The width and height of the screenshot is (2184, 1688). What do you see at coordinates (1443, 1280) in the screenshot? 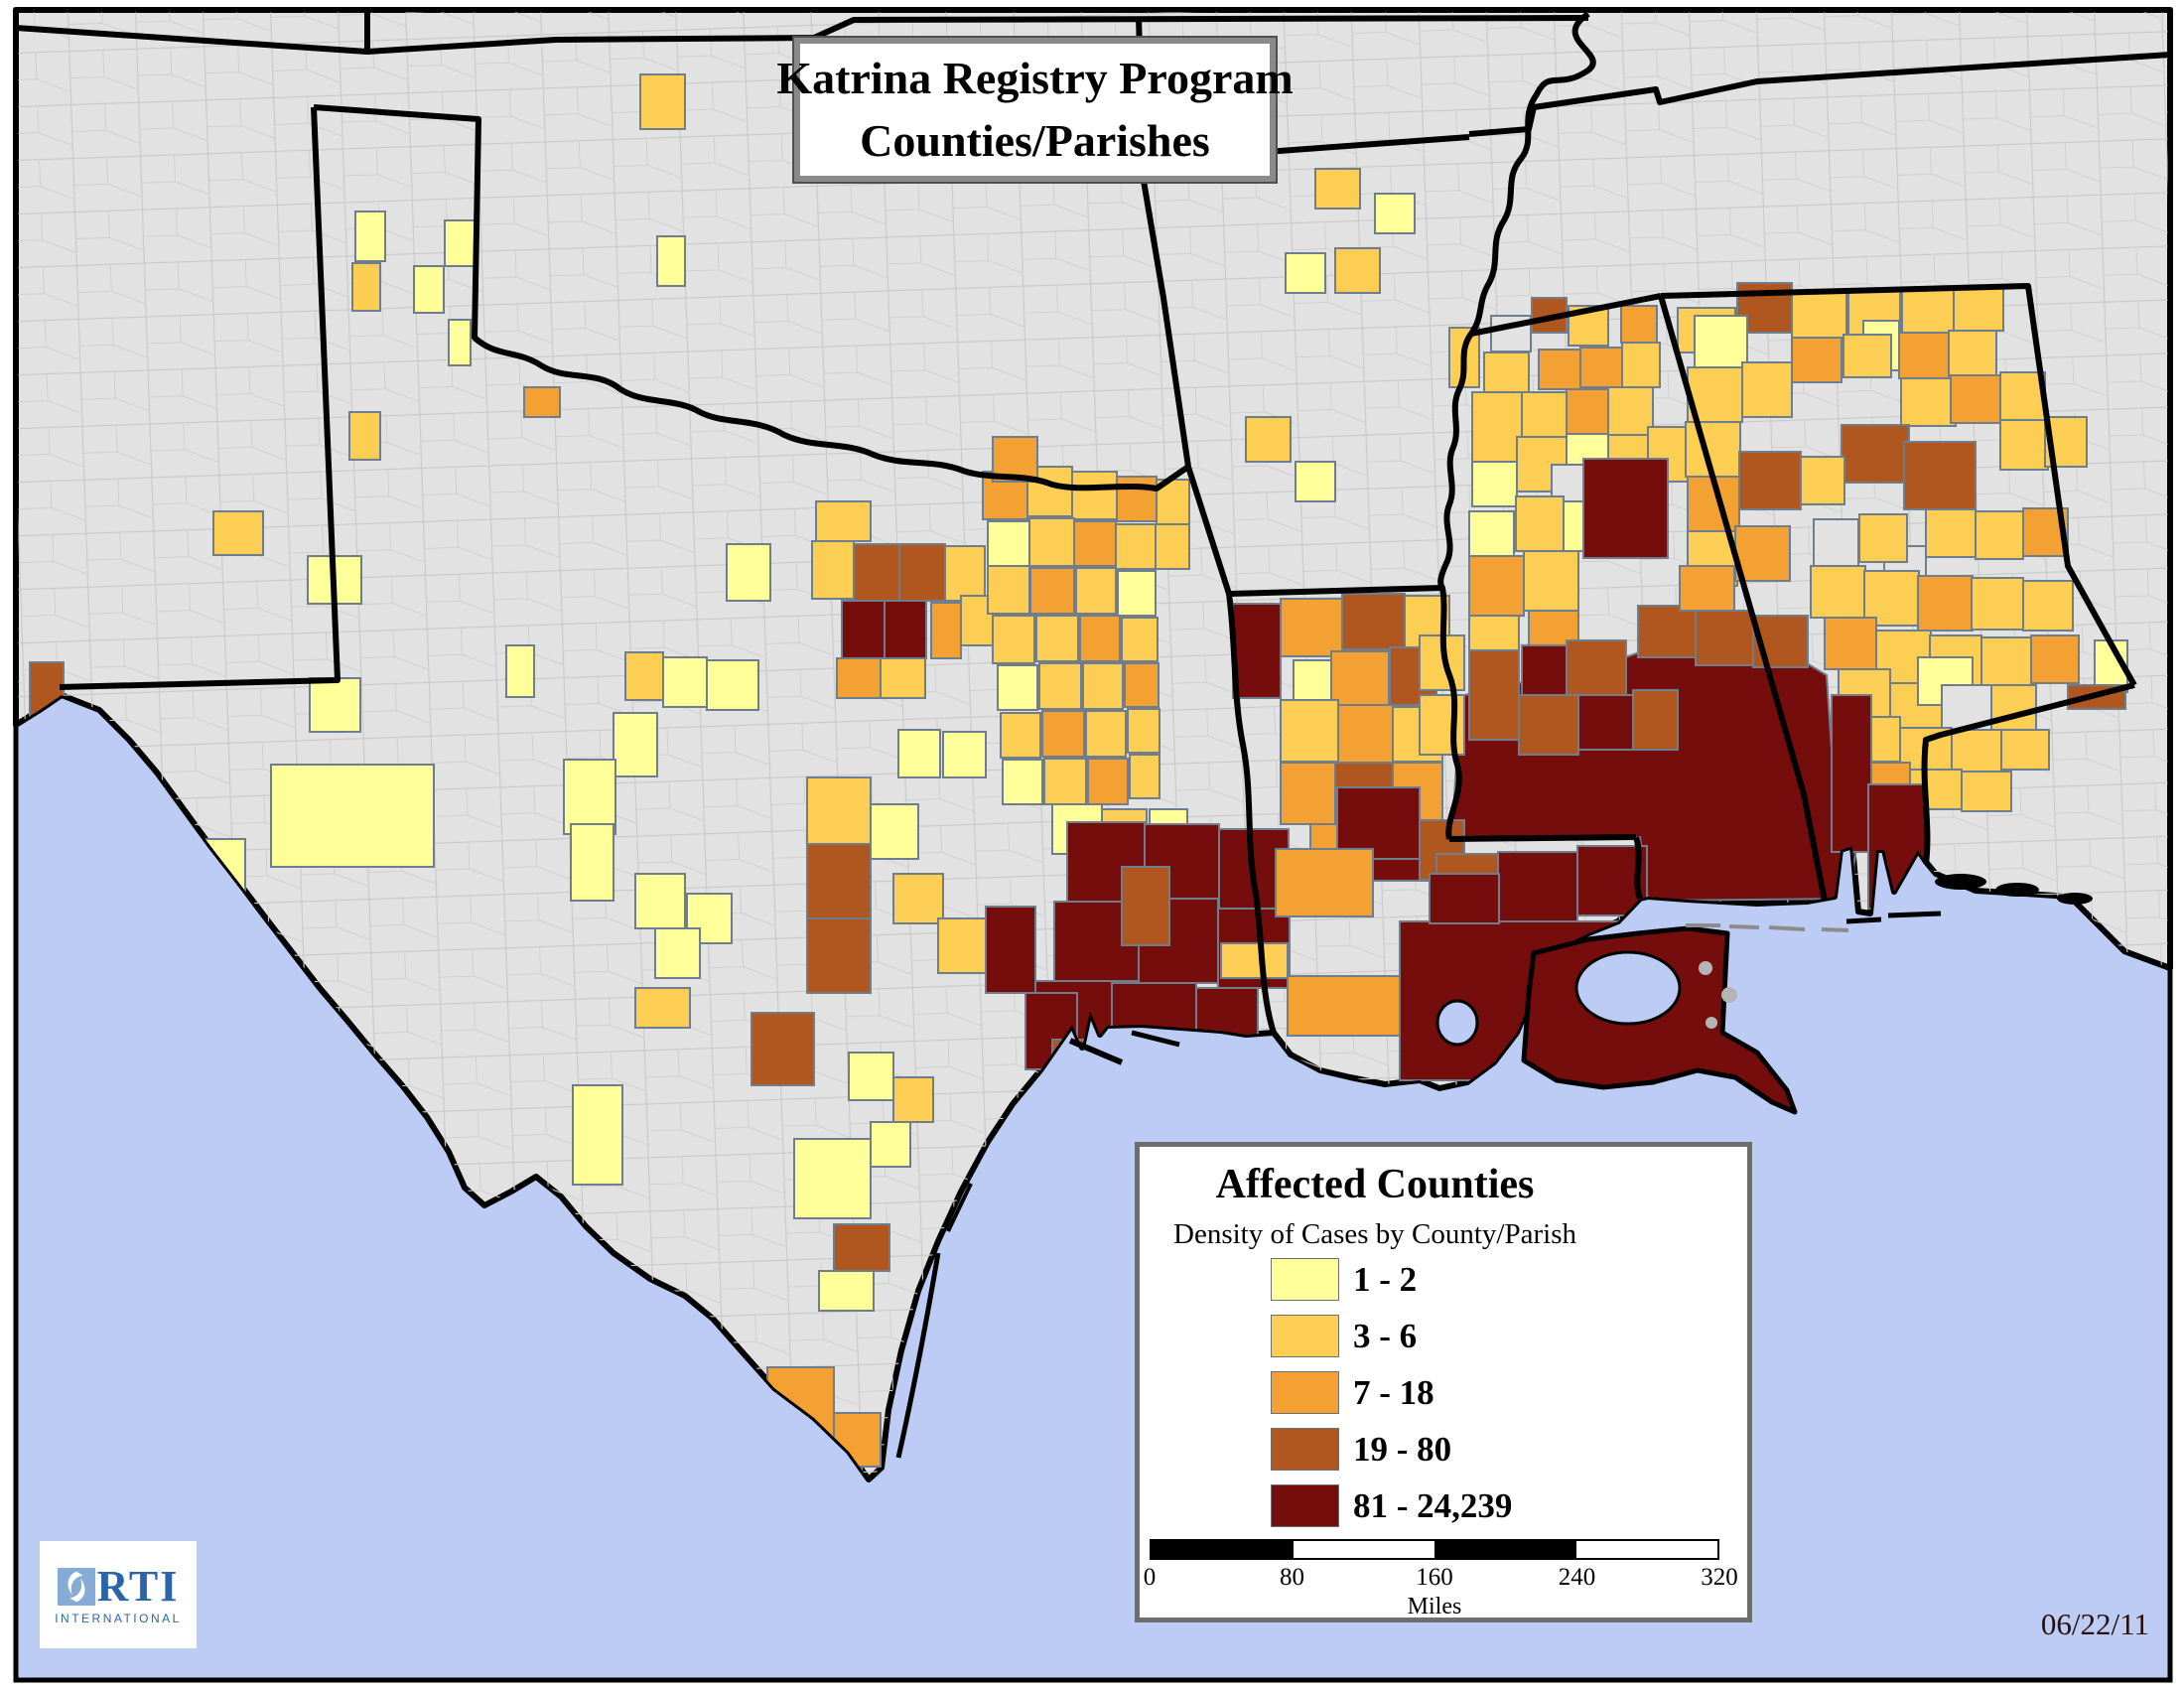
I see `legend-row: 1 - 2` at bounding box center [1443, 1280].